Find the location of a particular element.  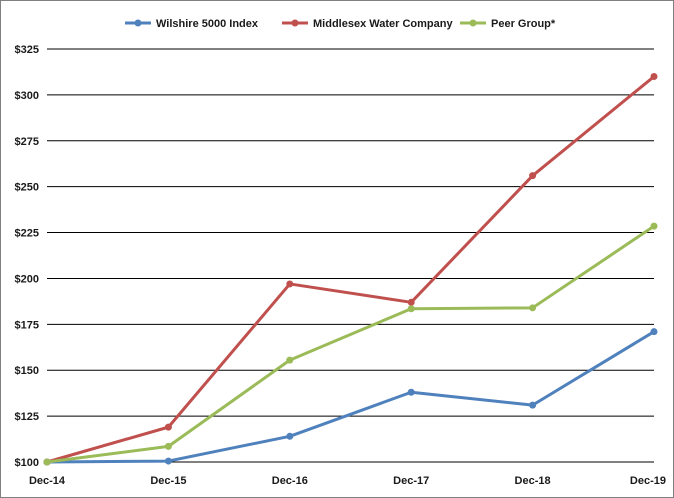

y-axis: $100 $125 $150 $175 $200 $225 $250 $275 $300 $325 is located at coordinates (27, 256).